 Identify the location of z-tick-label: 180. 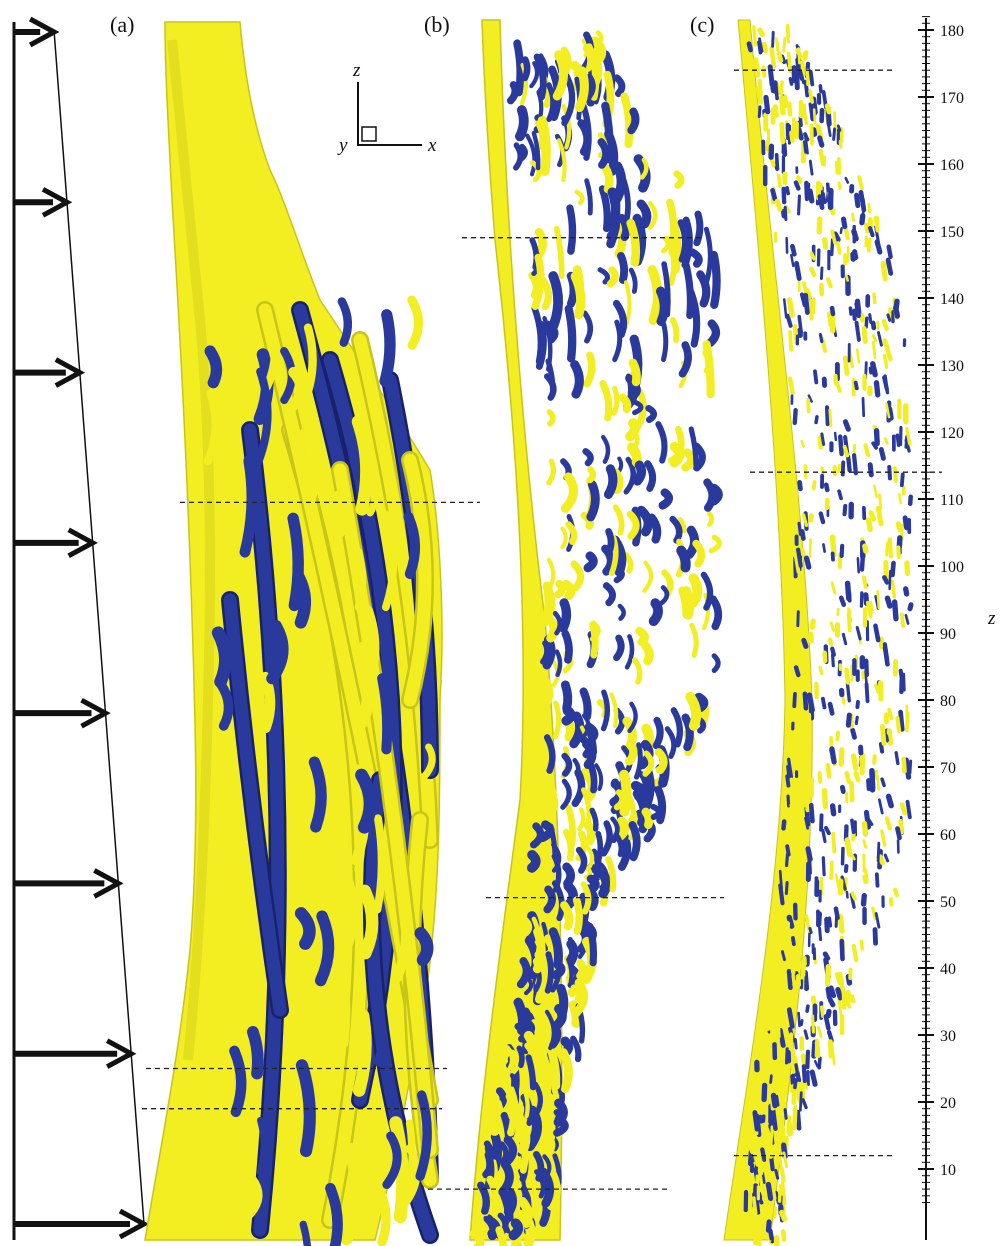
(952, 31).